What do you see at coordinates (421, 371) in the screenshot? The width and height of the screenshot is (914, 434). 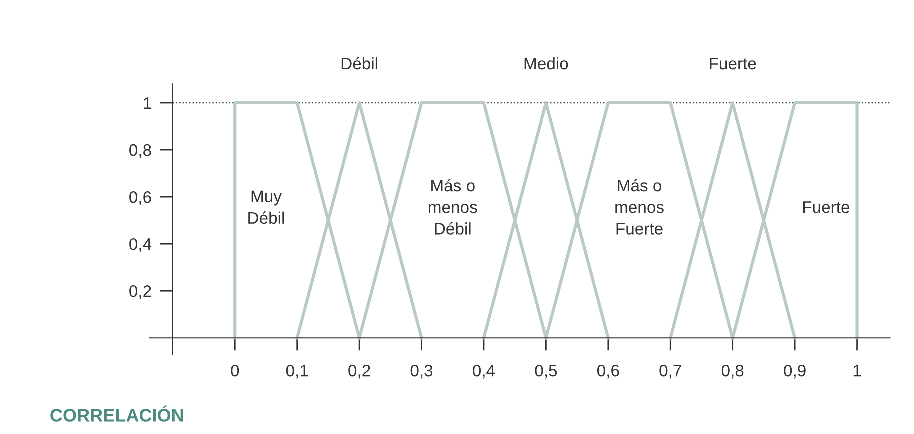 I see `x-tick-label: 0,3` at bounding box center [421, 371].